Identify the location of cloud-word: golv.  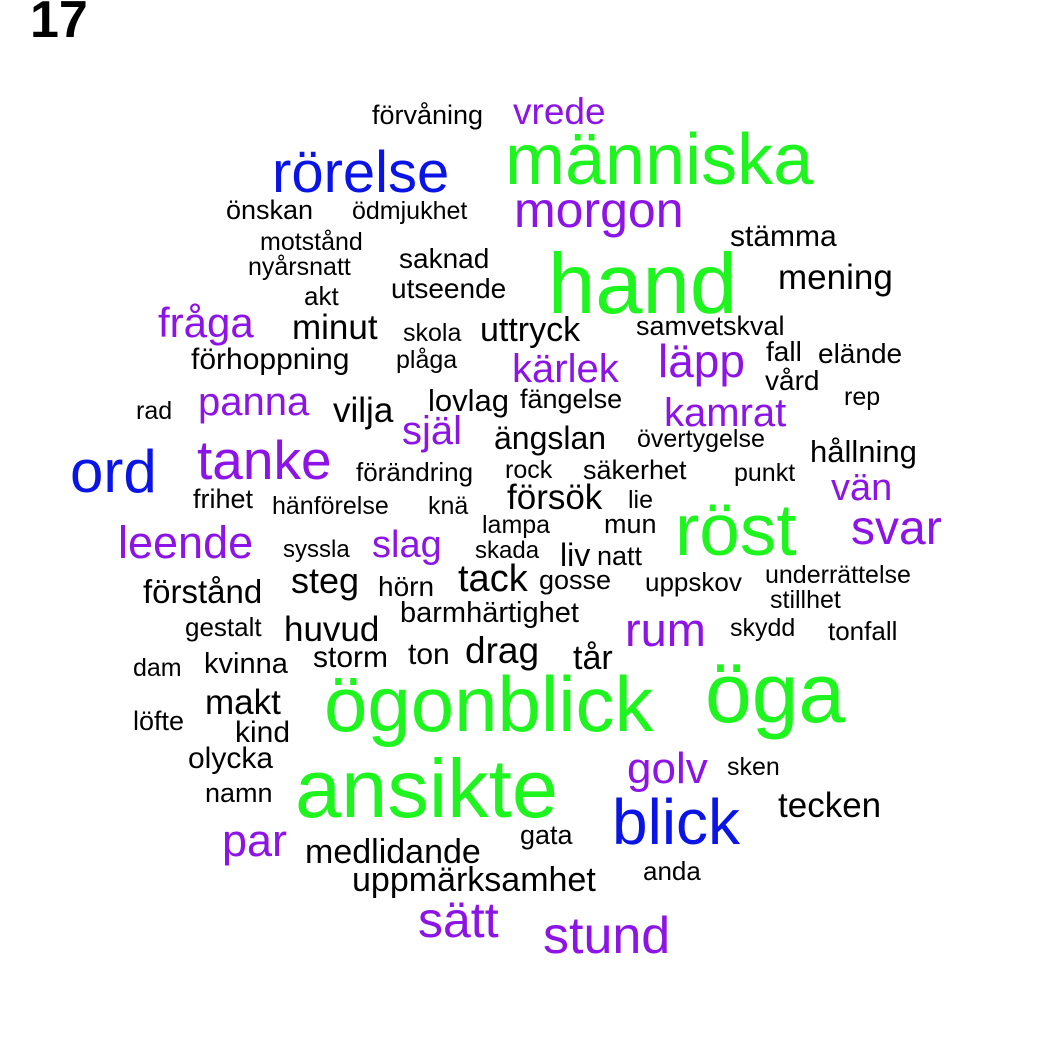
(667, 768).